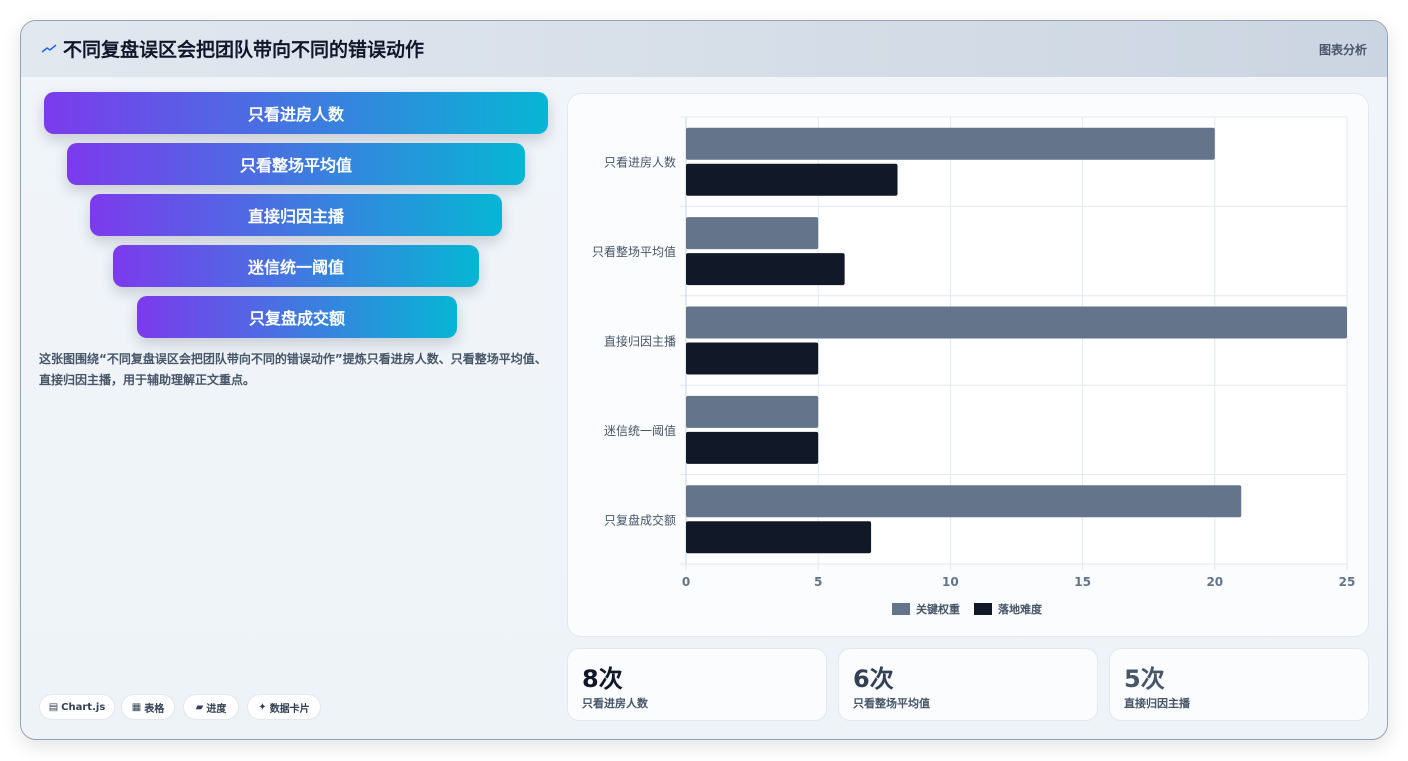  What do you see at coordinates (704, 49) in the screenshot?
I see `header: 不同复盘误区会把团队带向不同的错误动作 图表分析` at bounding box center [704, 49].